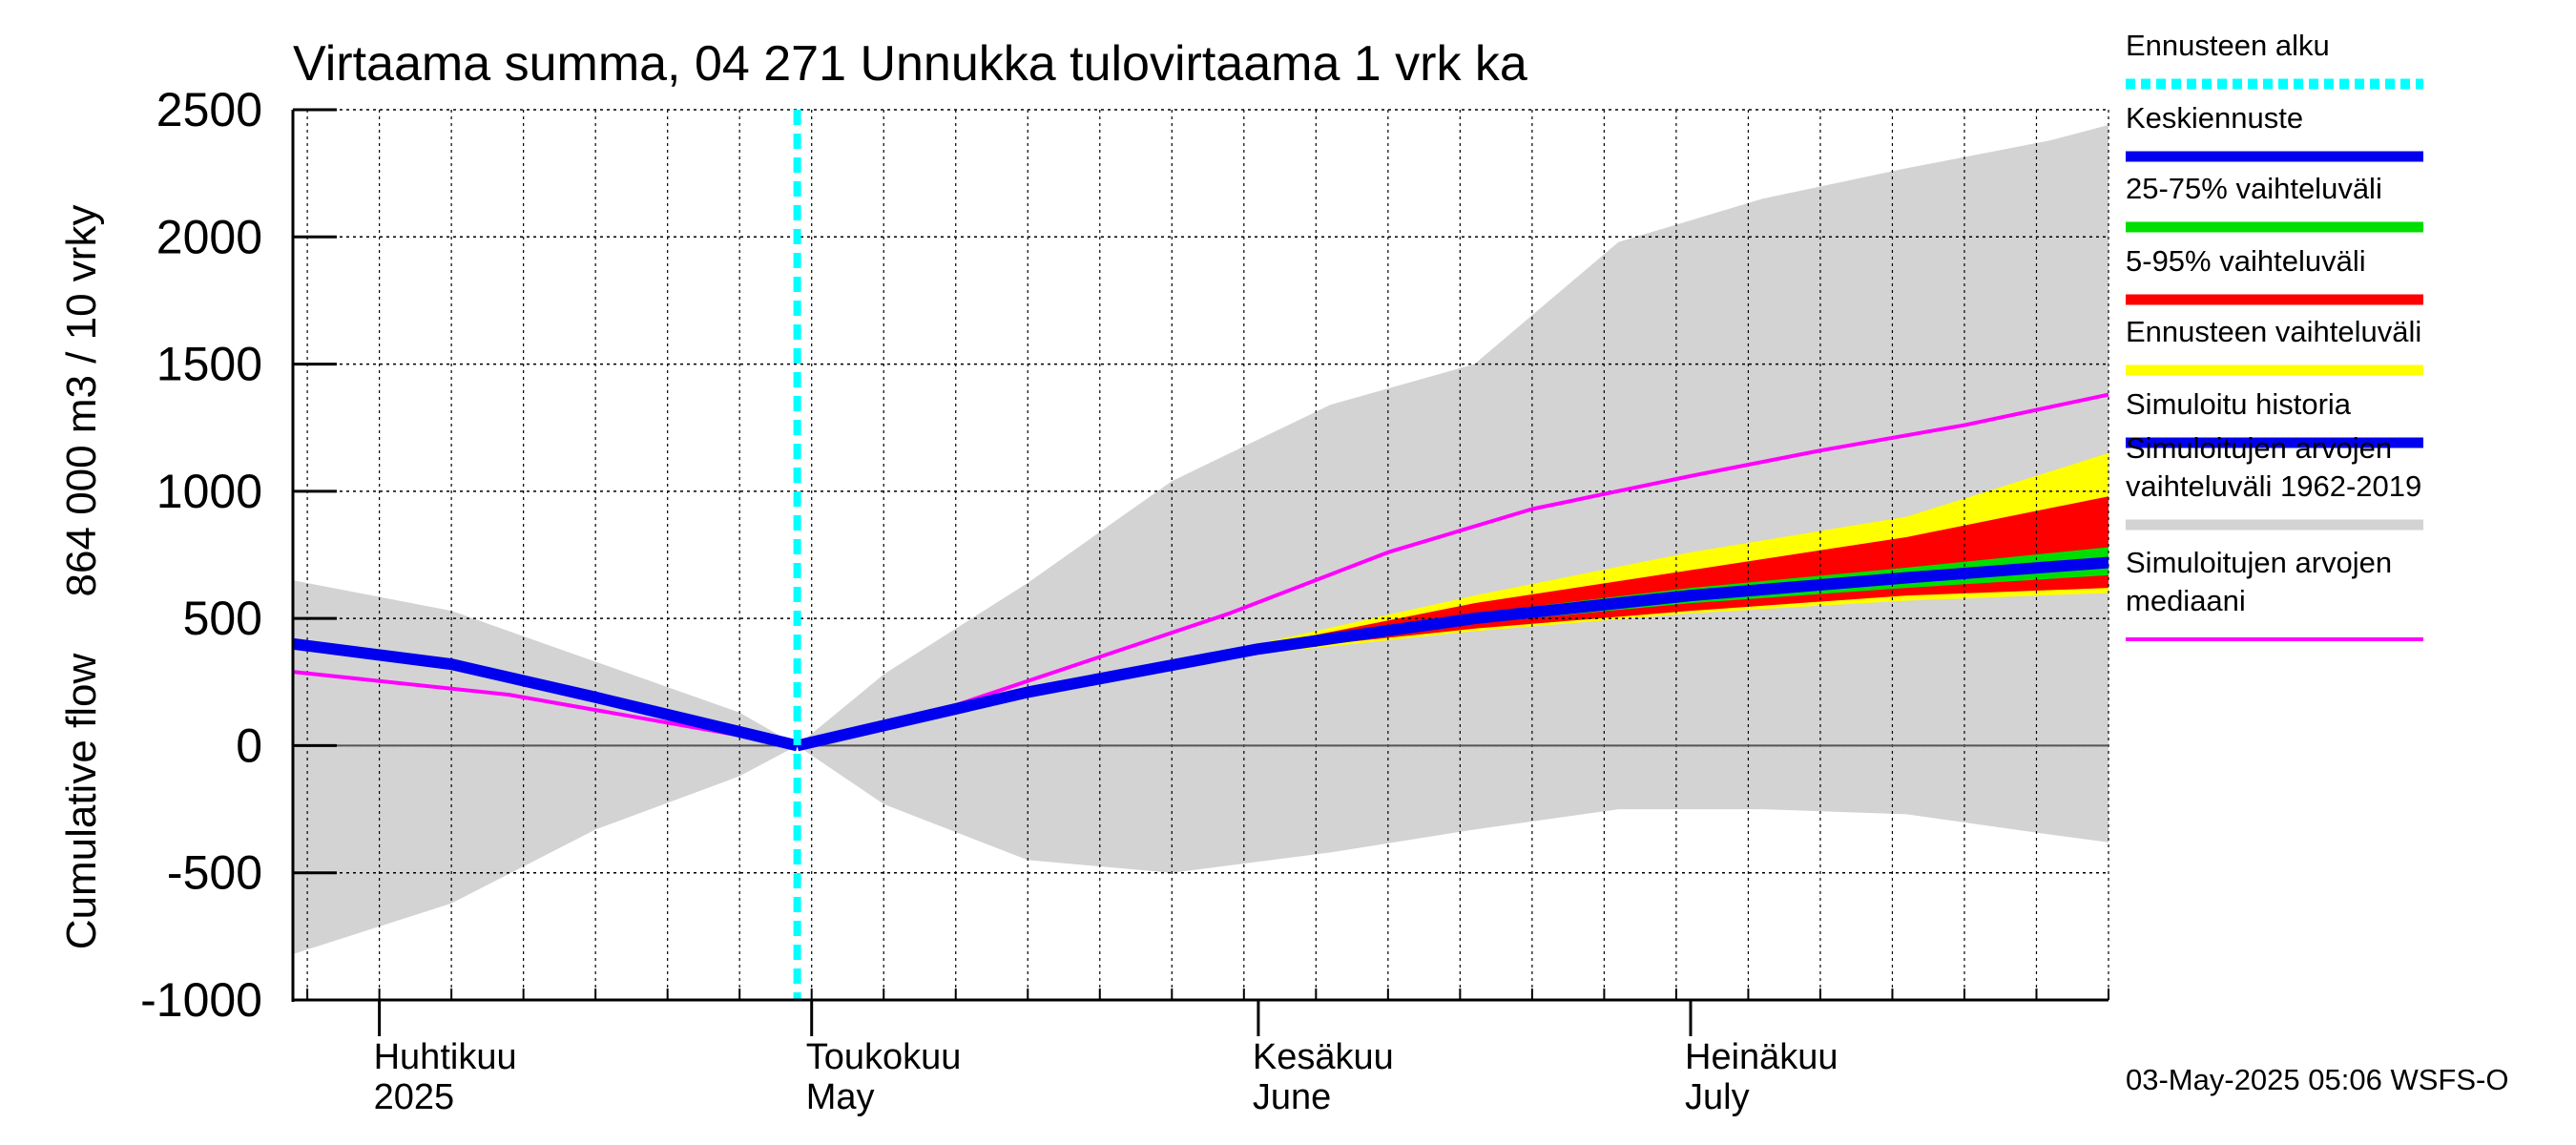 The height and width of the screenshot is (1145, 2576). Describe the element at coordinates (81, 401) in the screenshot. I see `y-axis-label-top: 864 000 m3 / 10 vrky` at that location.